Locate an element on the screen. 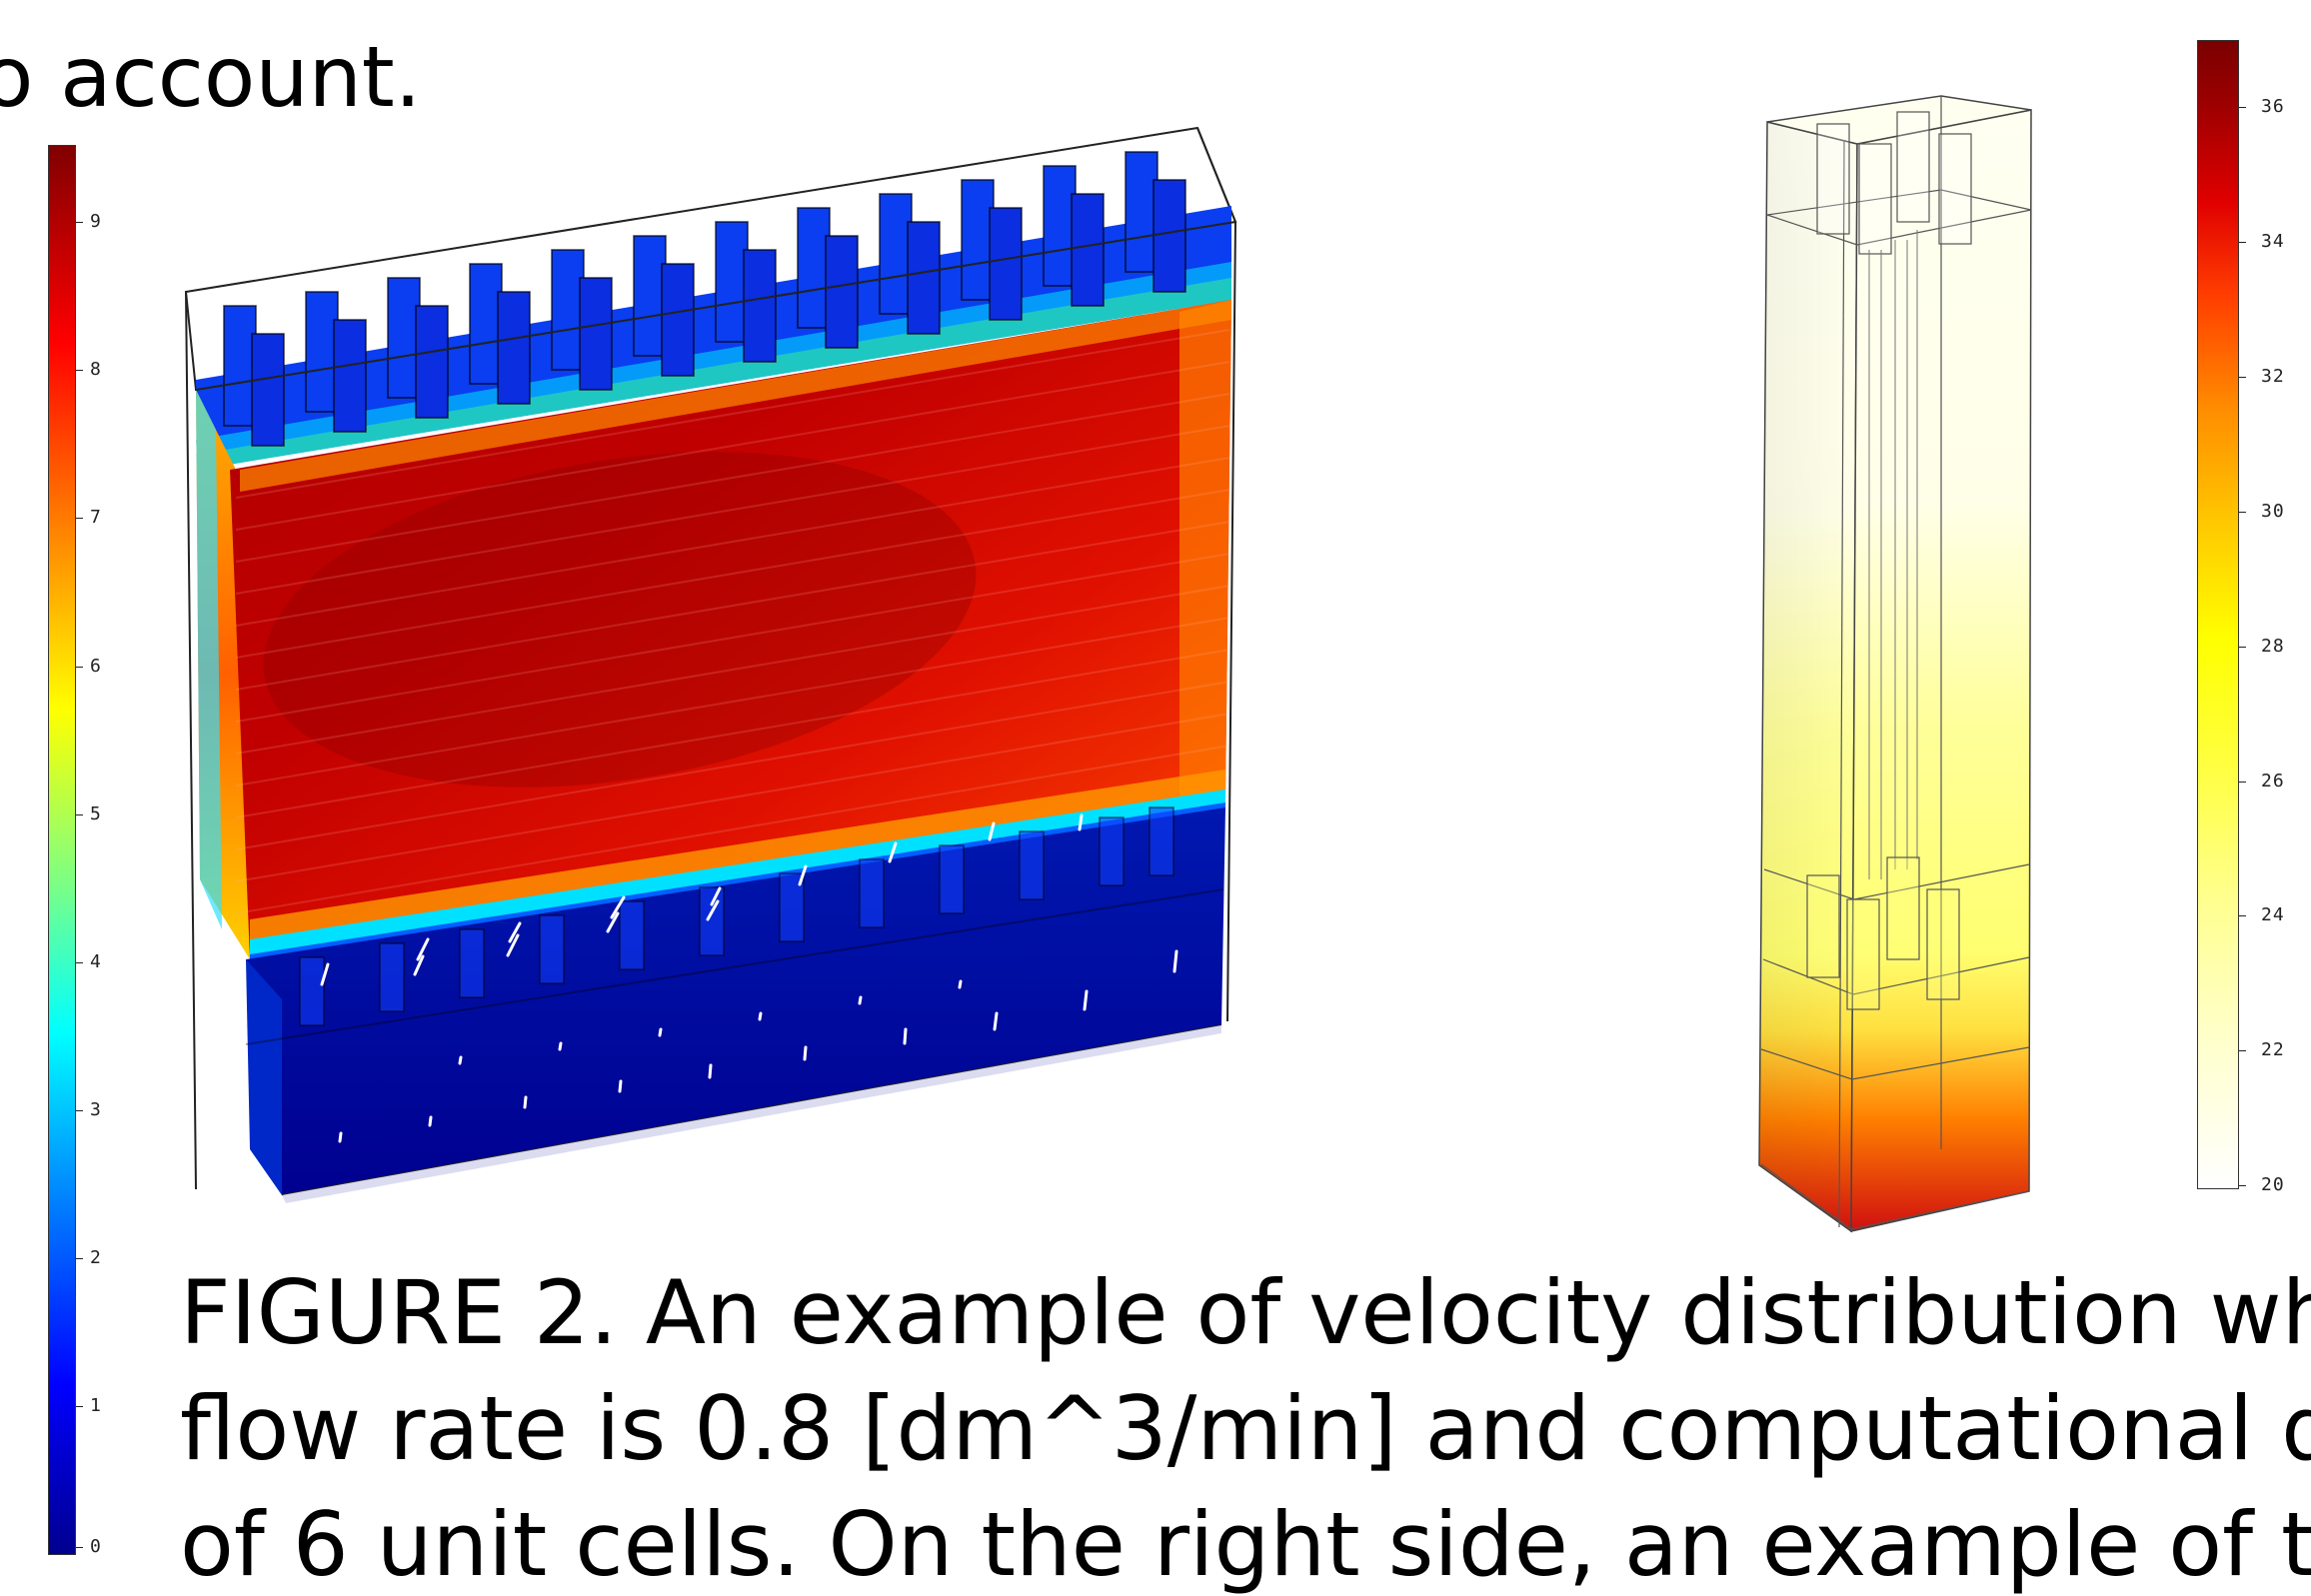 The image size is (2311, 1596). velocity-tick-label: 2 is located at coordinates (96, 1257).